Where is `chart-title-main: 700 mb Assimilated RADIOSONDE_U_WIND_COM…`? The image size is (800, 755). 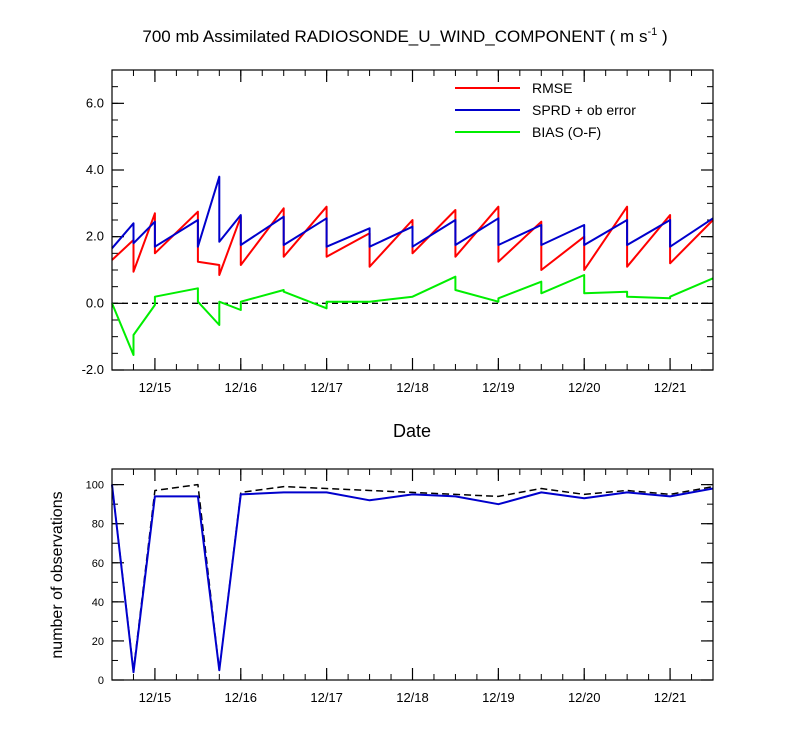 chart-title-main: 700 mb Assimilated RADIOSONDE_U_WIND_COM… is located at coordinates (394, 36).